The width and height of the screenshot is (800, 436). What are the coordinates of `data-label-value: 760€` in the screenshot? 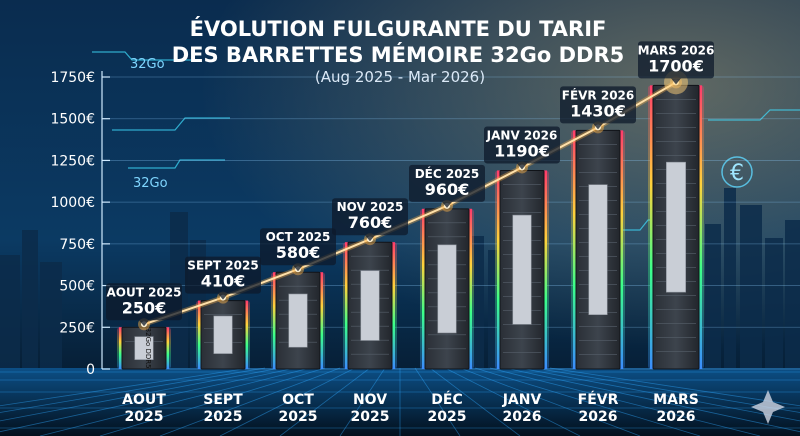 It's located at (370, 222).